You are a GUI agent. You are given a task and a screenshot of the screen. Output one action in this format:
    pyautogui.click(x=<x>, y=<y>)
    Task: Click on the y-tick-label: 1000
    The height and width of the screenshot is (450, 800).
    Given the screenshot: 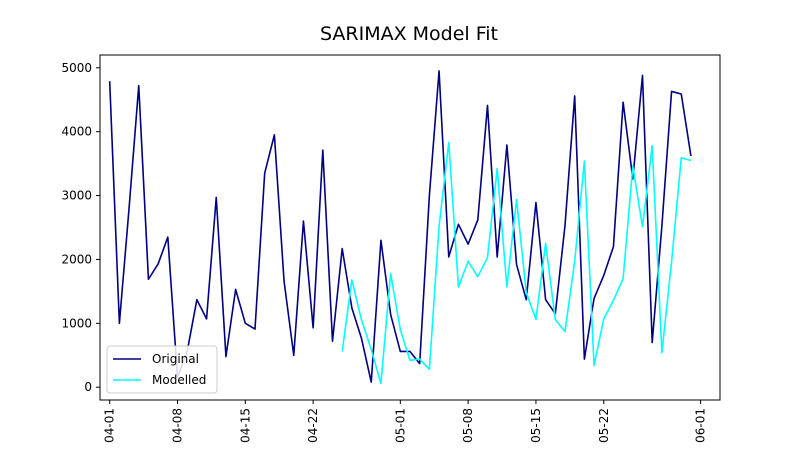 What is the action you would take?
    pyautogui.click(x=76, y=323)
    